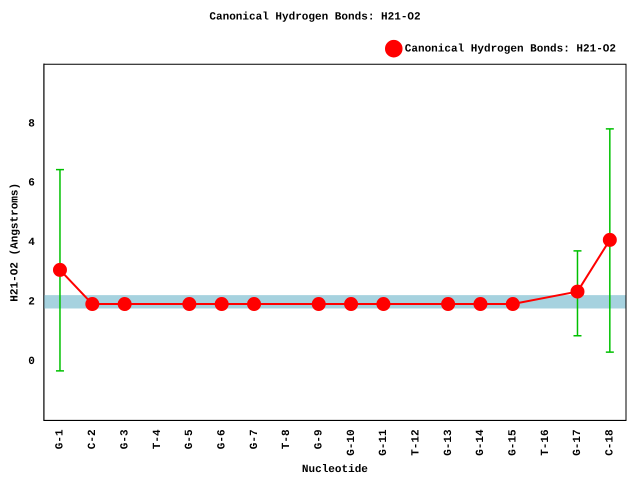 The image size is (640, 480). Describe the element at coordinates (481, 442) in the screenshot. I see `x-tick-label: G-14` at that location.